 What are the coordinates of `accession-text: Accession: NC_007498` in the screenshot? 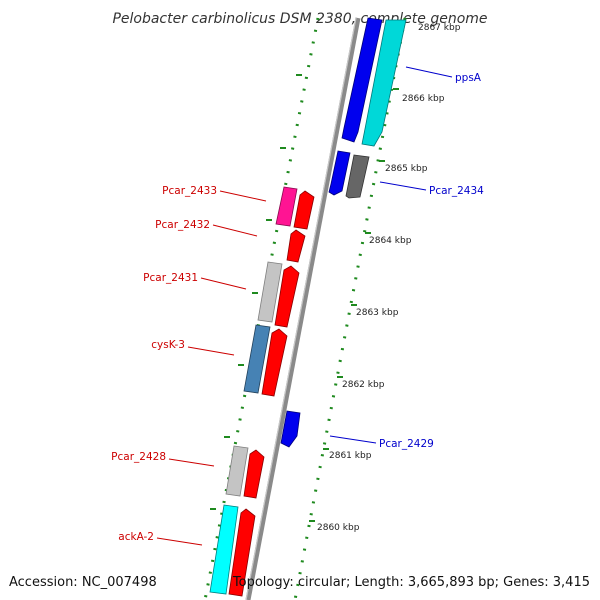 It's located at (83, 582).